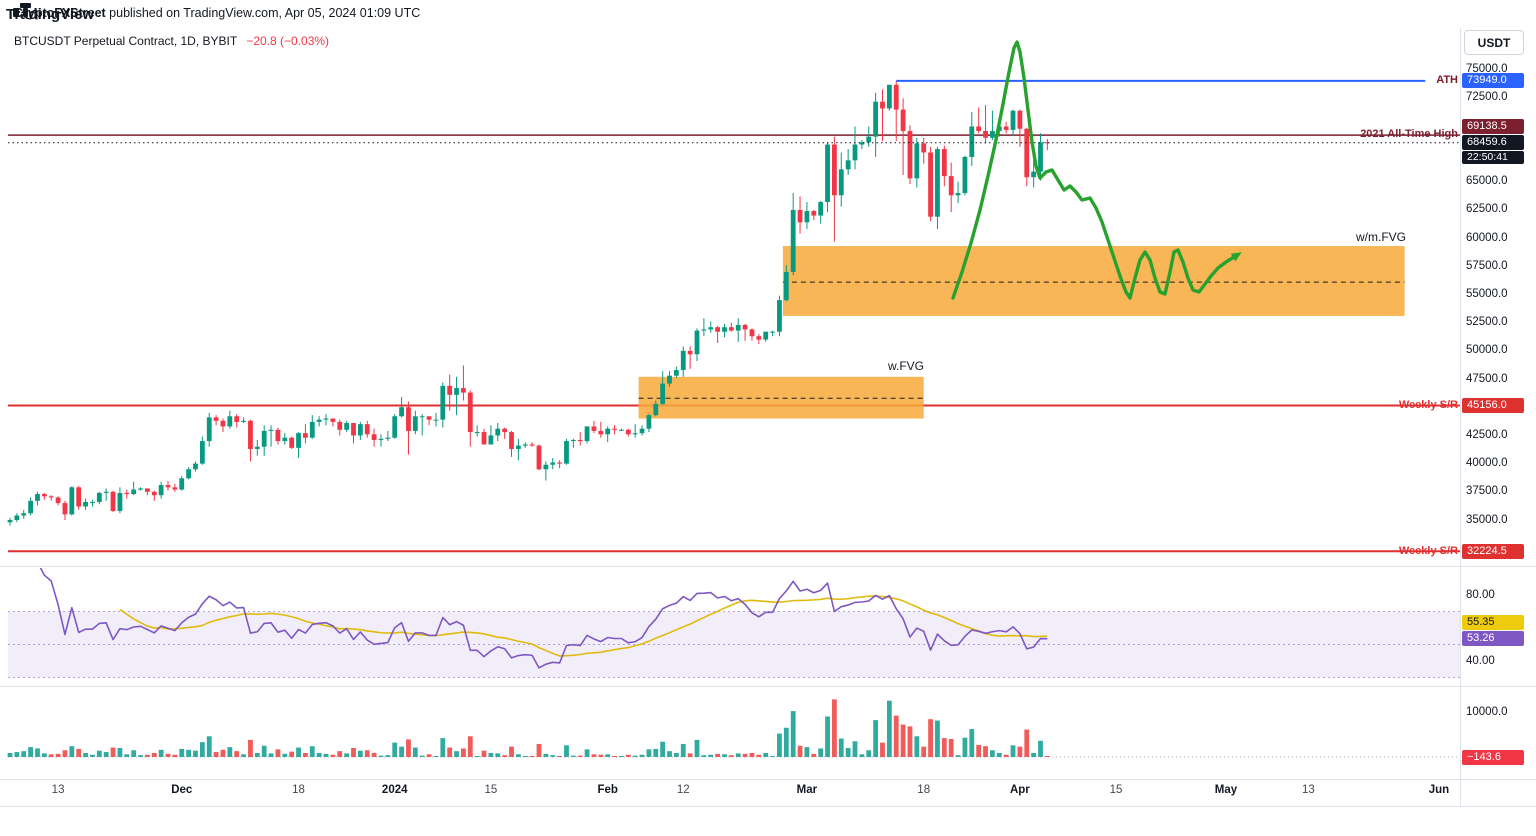  Describe the element at coordinates (1493, 757) in the screenshot. I see `histogram-value-badge: −143.6` at that location.